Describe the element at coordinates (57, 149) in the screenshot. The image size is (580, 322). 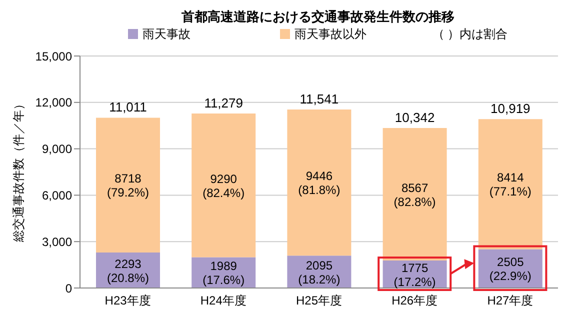
I see `y-tick-label: 9,000` at that location.